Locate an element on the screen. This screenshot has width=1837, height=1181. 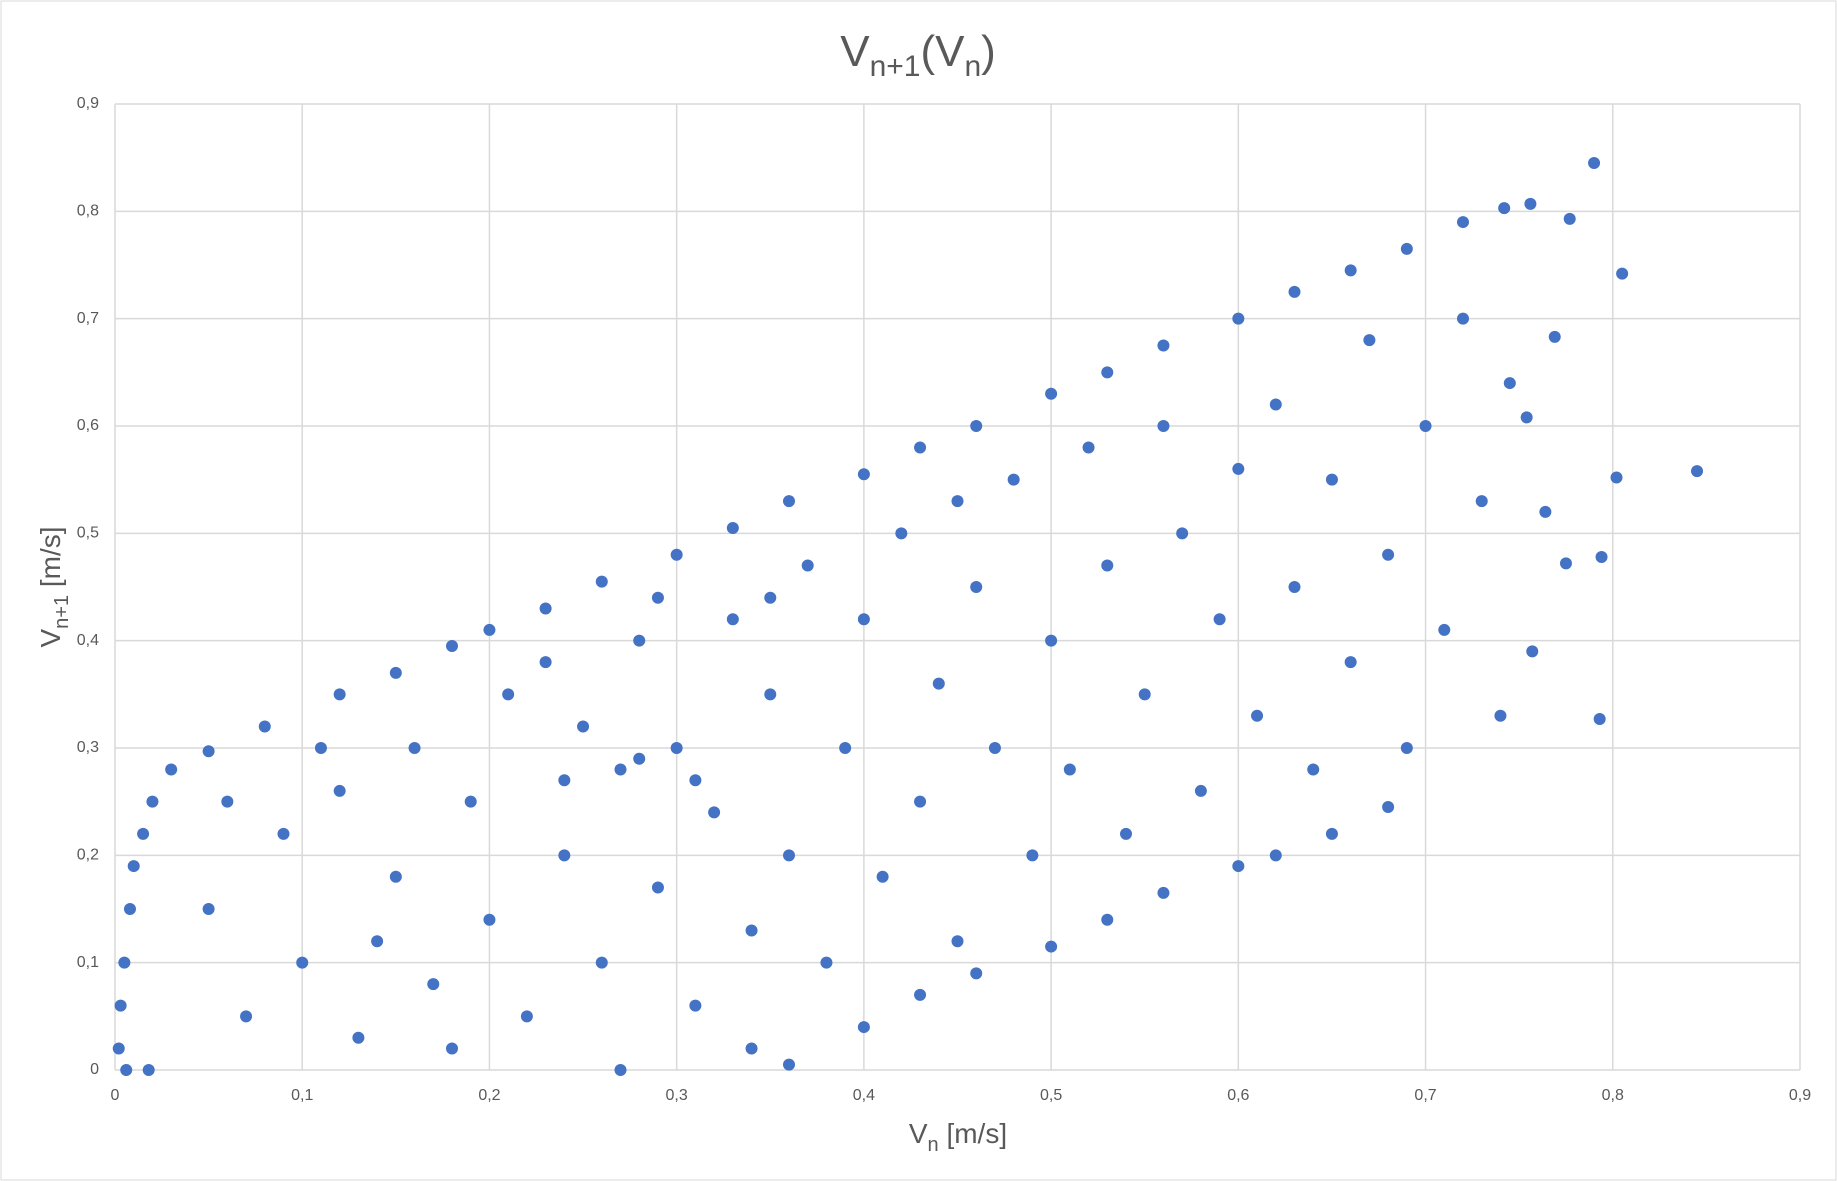
x-tick-label: 0,1 is located at coordinates (302, 1095).